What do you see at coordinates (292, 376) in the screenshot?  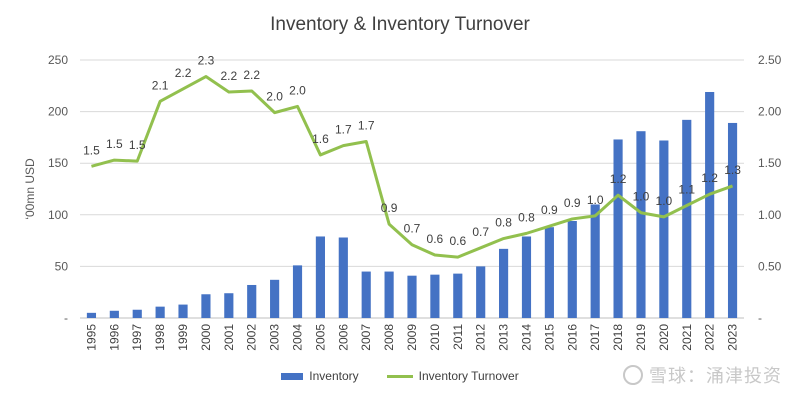 I see `legend-swatch-bar` at bounding box center [292, 376].